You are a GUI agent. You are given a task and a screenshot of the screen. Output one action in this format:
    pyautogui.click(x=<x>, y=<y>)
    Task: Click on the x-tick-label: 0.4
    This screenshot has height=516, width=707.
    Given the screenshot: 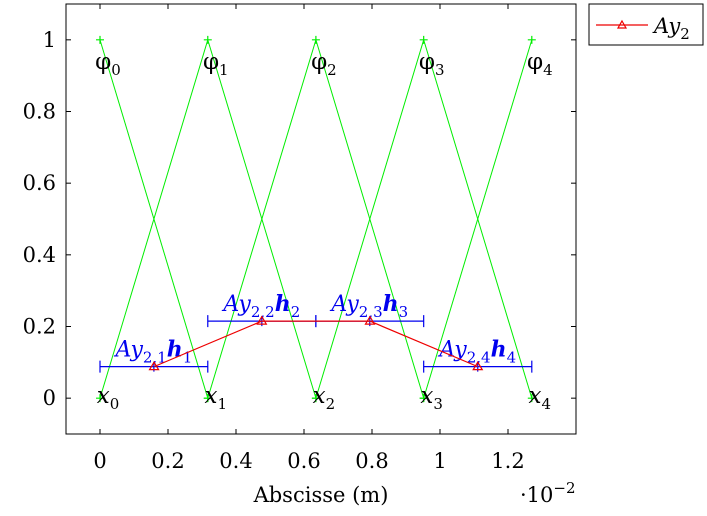 What is the action you would take?
    pyautogui.click(x=235, y=461)
    